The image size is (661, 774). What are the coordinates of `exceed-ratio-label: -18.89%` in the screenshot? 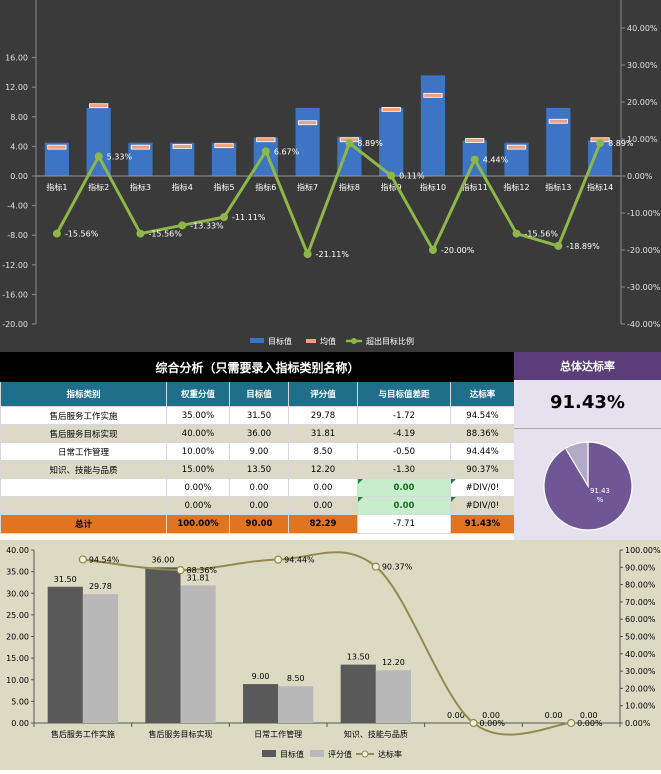 It's located at (583, 246).